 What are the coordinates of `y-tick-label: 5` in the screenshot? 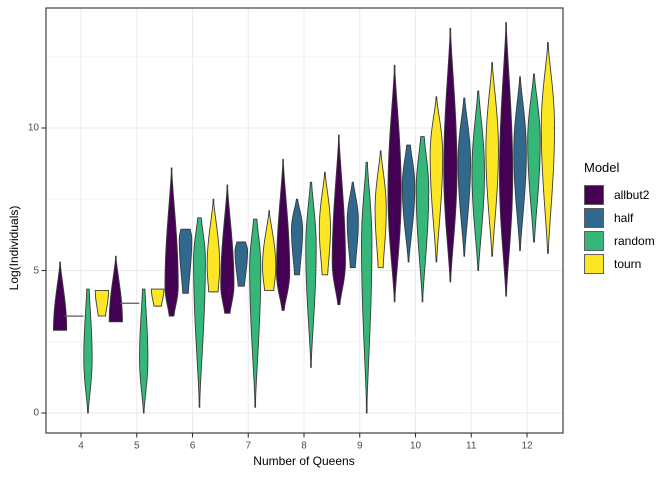 It's located at (36, 270).